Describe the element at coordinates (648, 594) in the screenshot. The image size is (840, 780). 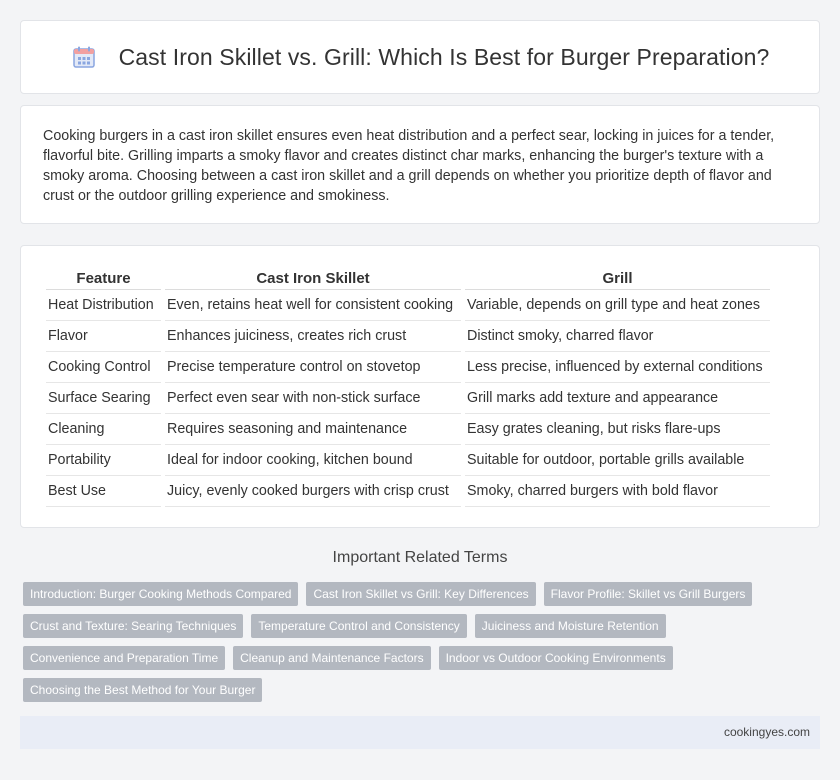
I see `related-term-tag: Flavor Profile: Skillet vs Grill Burgers` at that location.